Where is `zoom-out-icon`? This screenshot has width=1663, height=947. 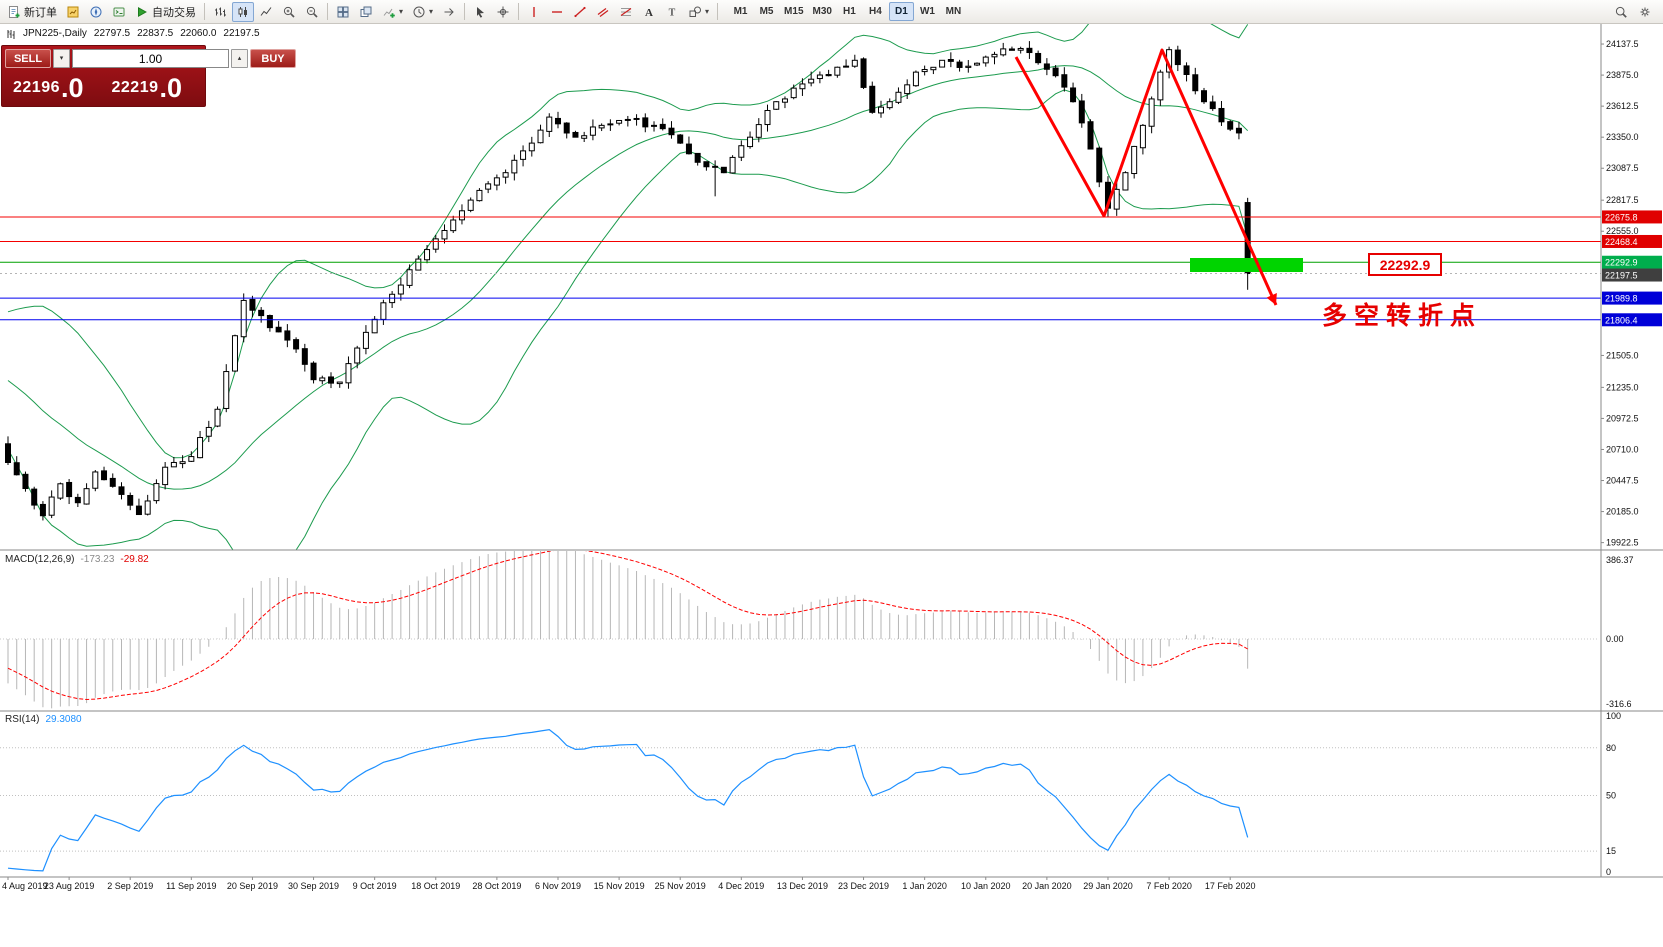 zoom-out-icon is located at coordinates (312, 12).